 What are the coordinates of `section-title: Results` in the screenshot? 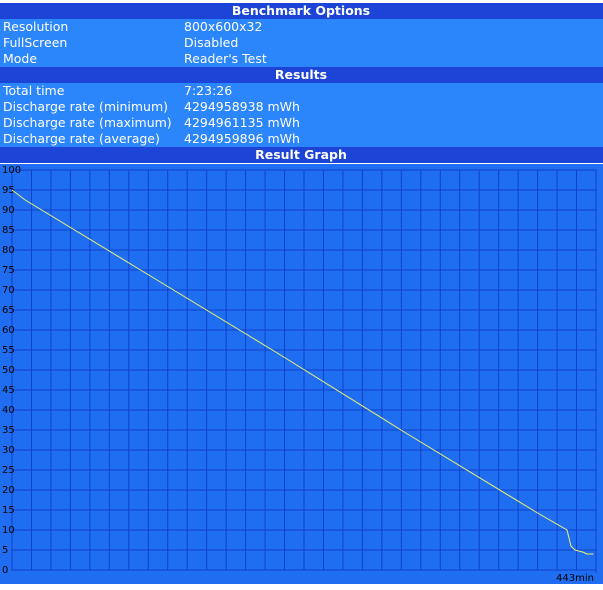 It's located at (301, 74).